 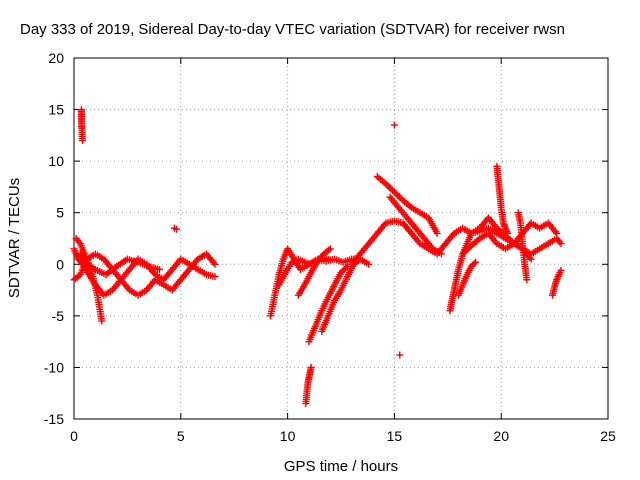 I want to click on series-segment-l, so click(x=415, y=225).